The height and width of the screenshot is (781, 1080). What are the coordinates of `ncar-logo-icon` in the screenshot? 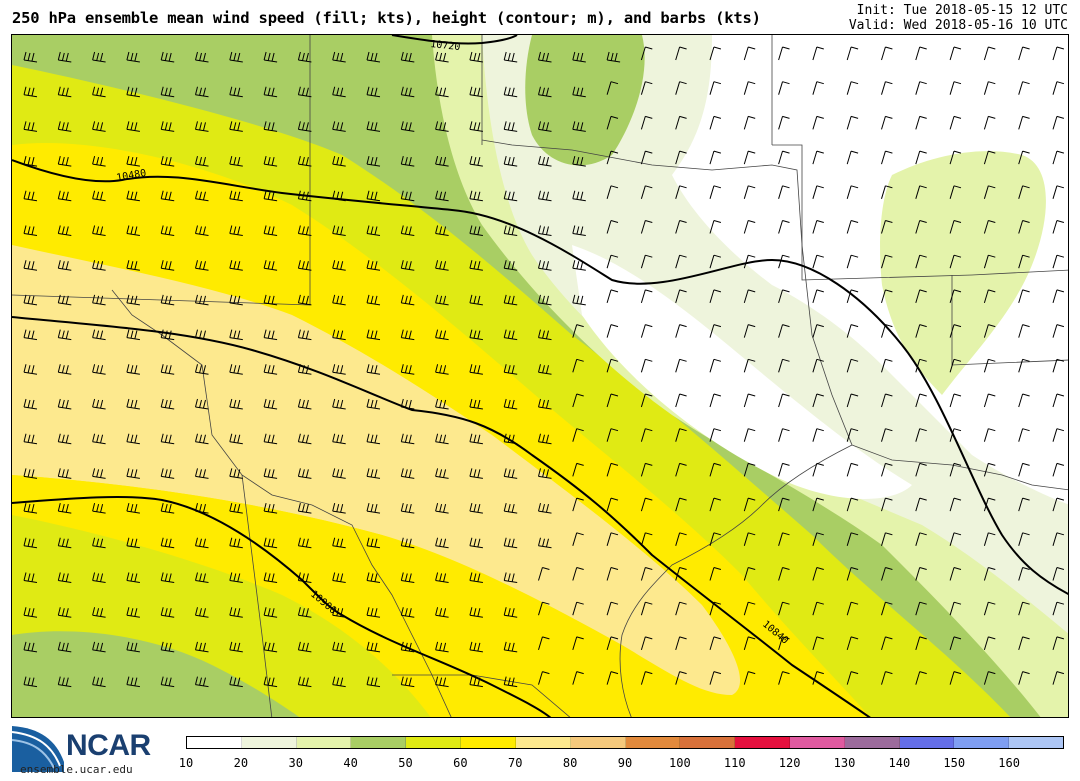 It's located at (85, 750).